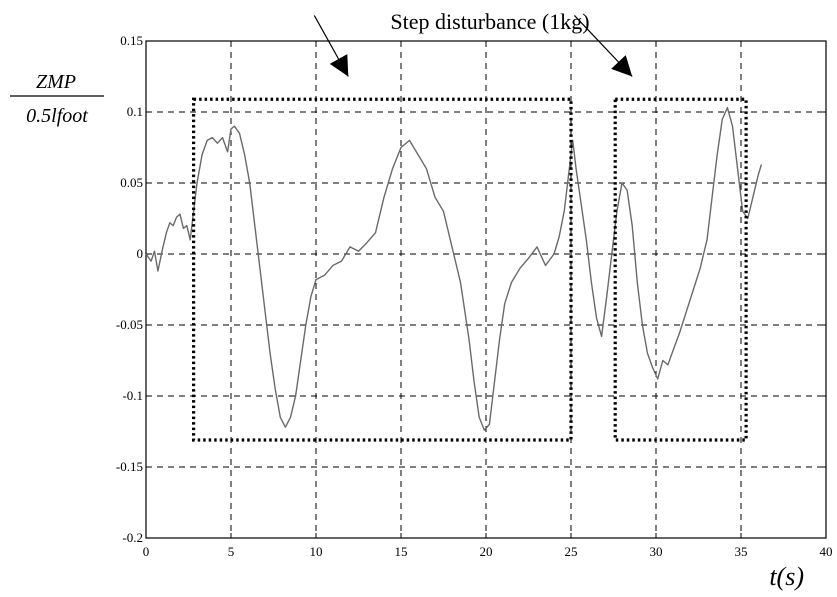 The image size is (837, 597). Describe the element at coordinates (316, 551) in the screenshot. I see `x-tick-label: 10` at that location.